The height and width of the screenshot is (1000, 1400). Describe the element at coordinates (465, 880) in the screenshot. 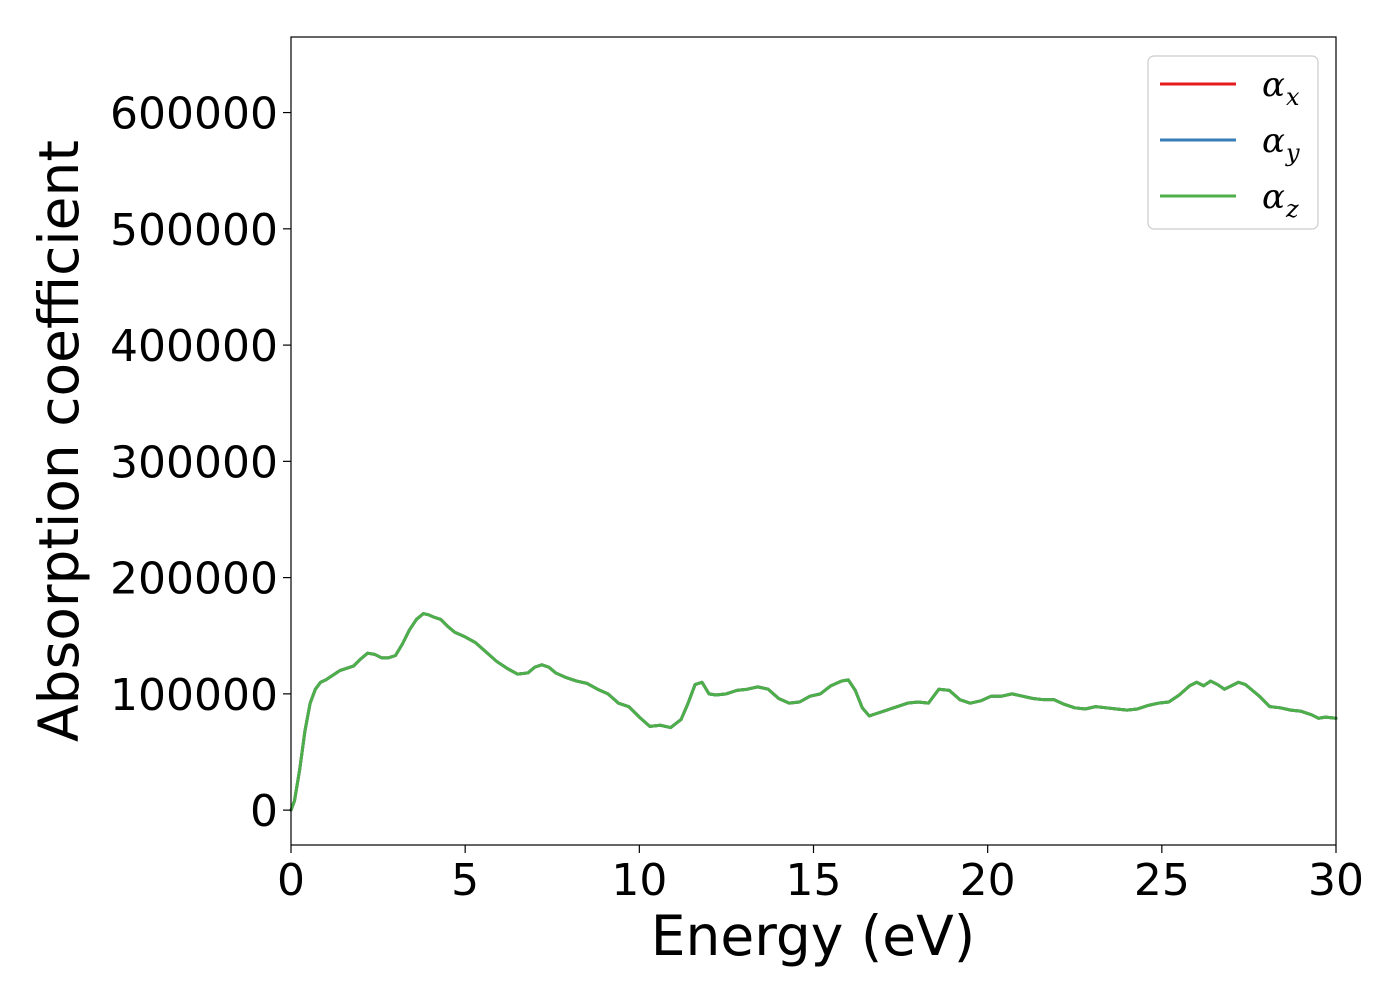

I see `x-tick-label: 5` at that location.